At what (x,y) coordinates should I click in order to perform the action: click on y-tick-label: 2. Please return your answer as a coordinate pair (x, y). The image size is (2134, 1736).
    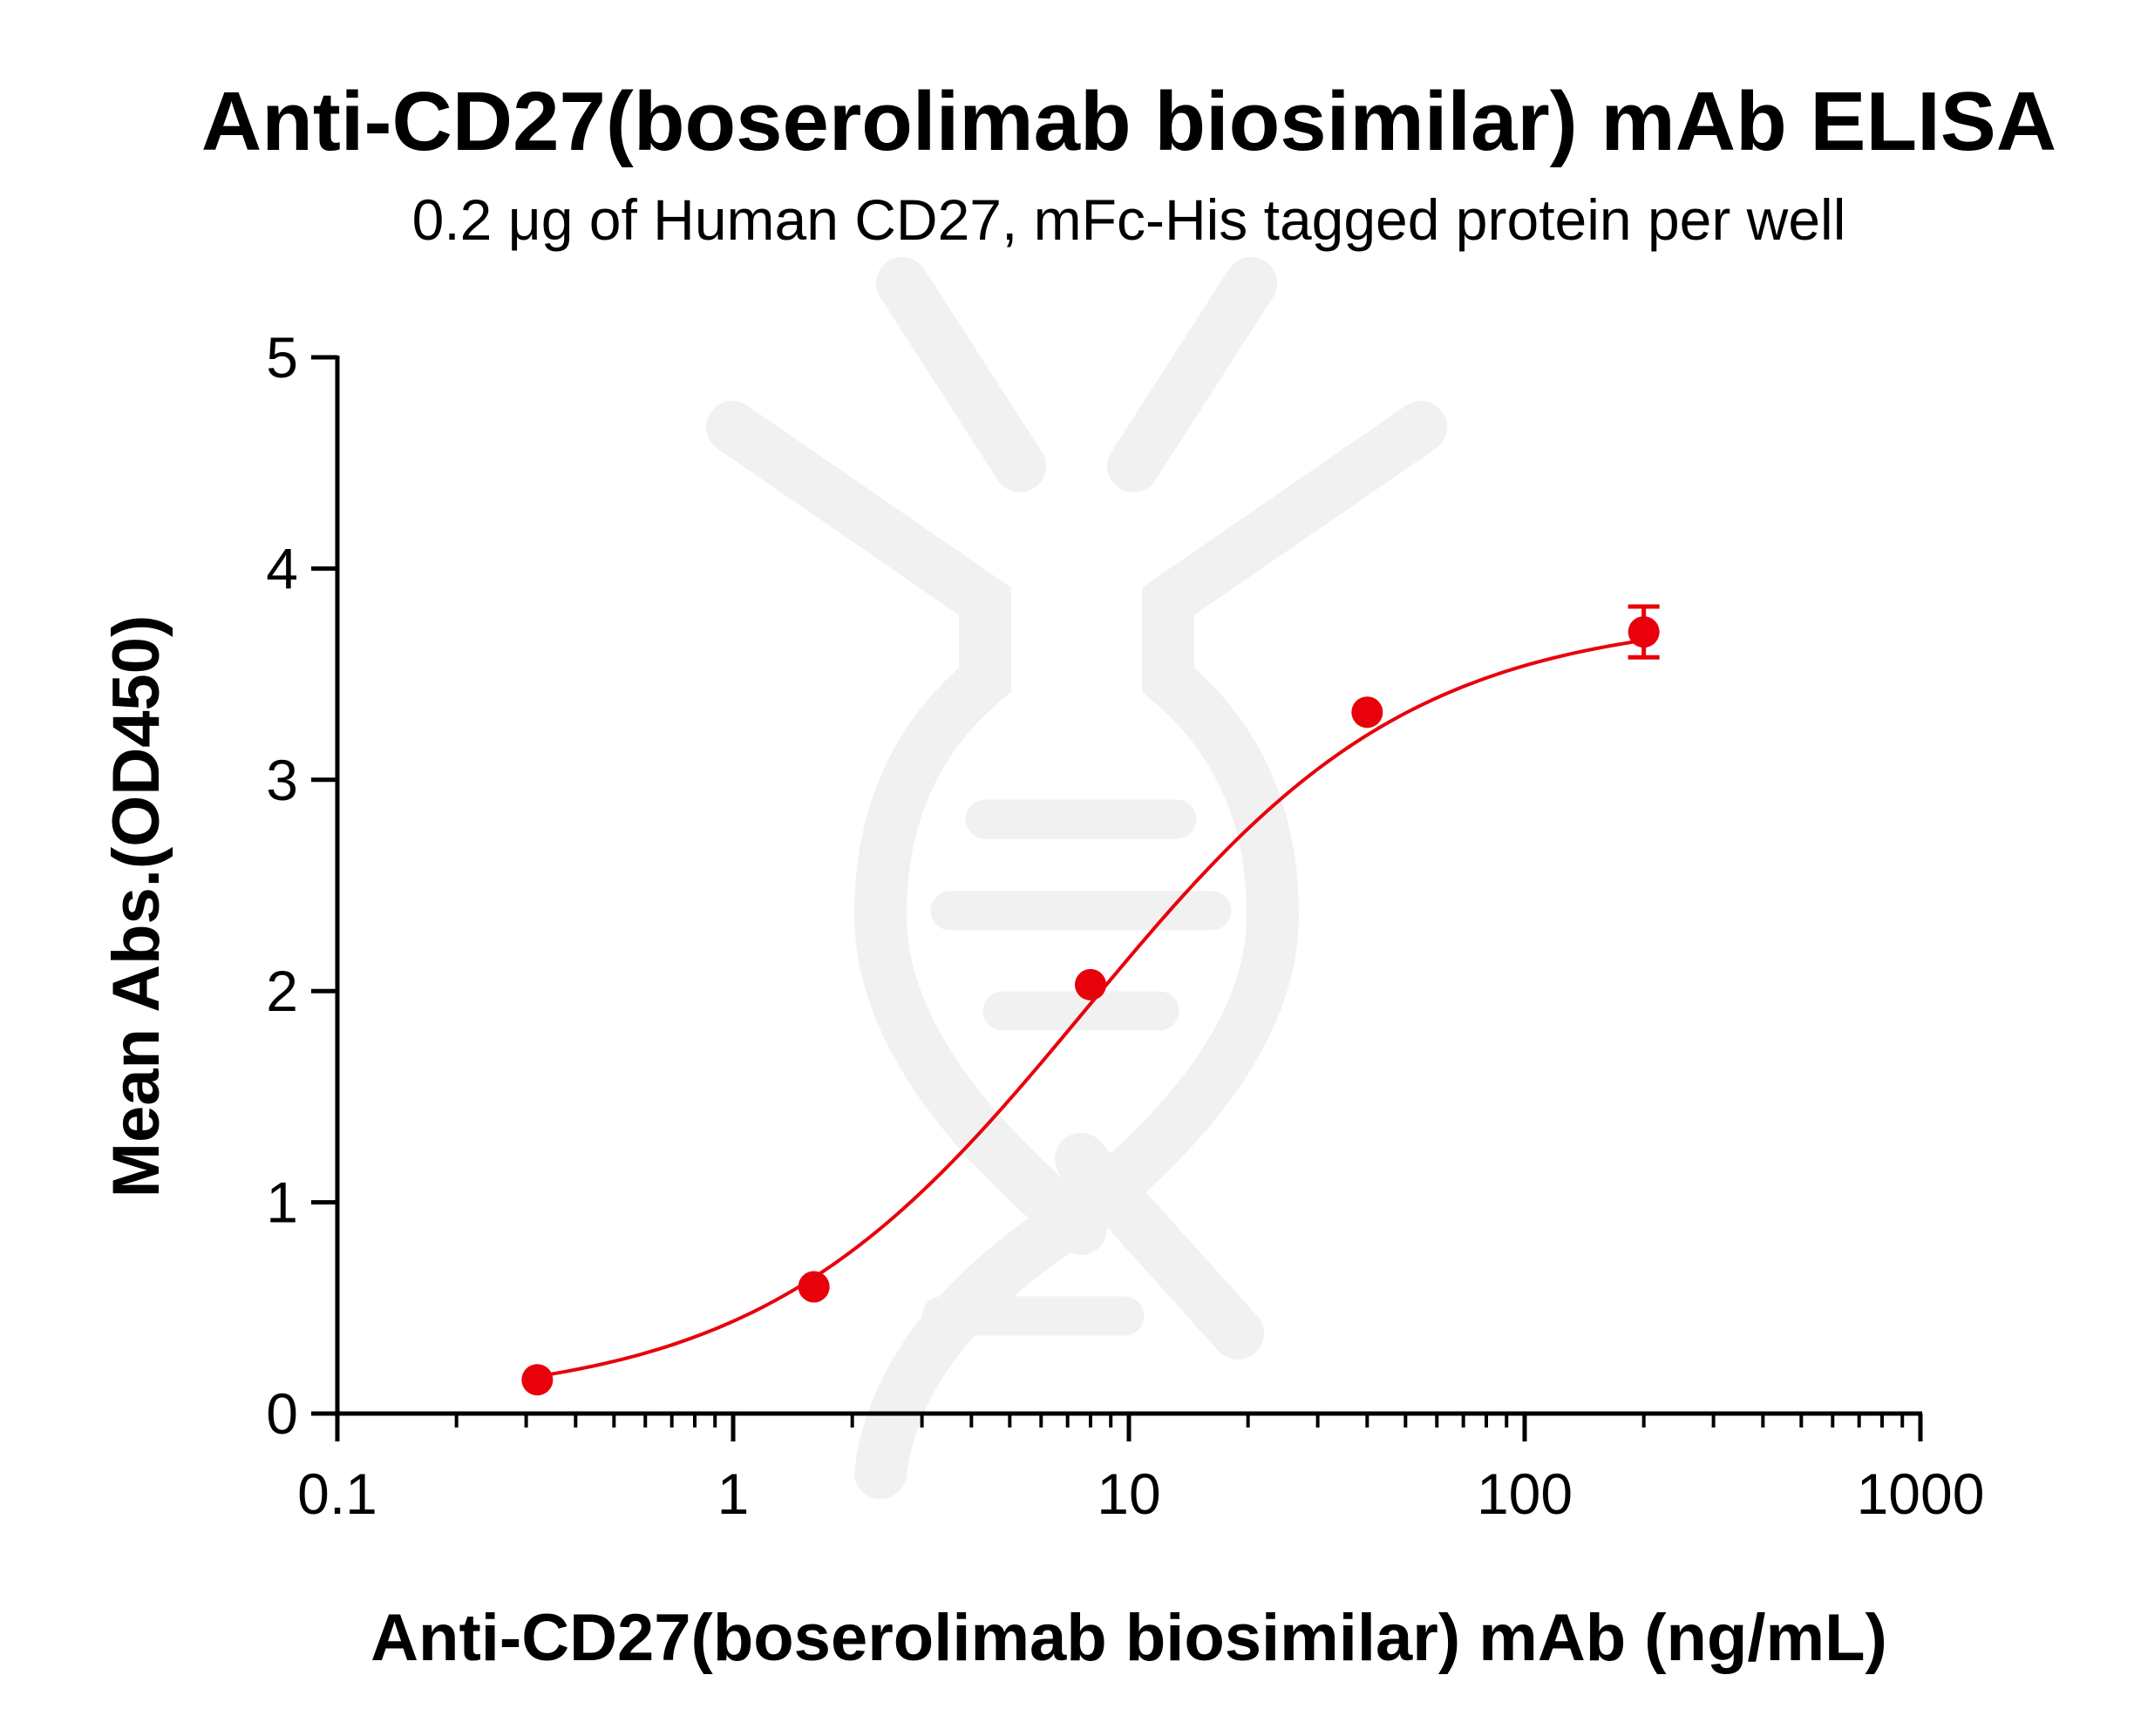
    Looking at the image, I should click on (282, 991).